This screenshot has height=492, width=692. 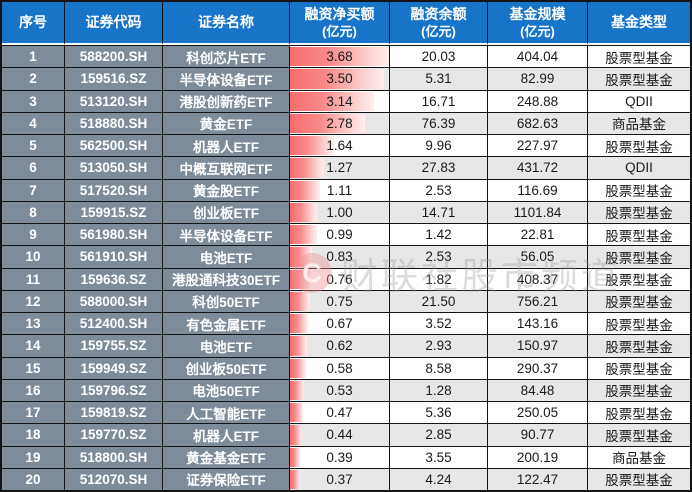 What do you see at coordinates (114, 479) in the screenshot?
I see `cell-security-code: 512070.SH` at bounding box center [114, 479].